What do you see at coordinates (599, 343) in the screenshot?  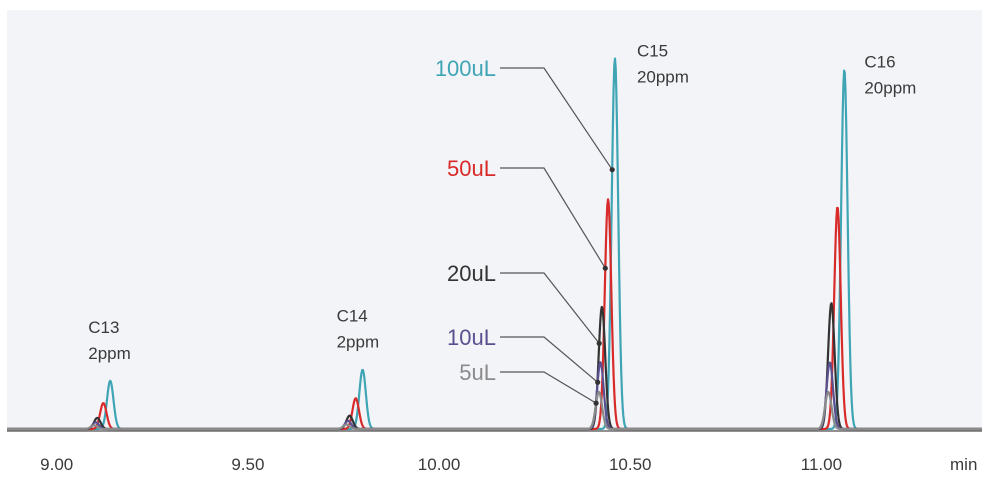 I see `callout-dot-20ul` at bounding box center [599, 343].